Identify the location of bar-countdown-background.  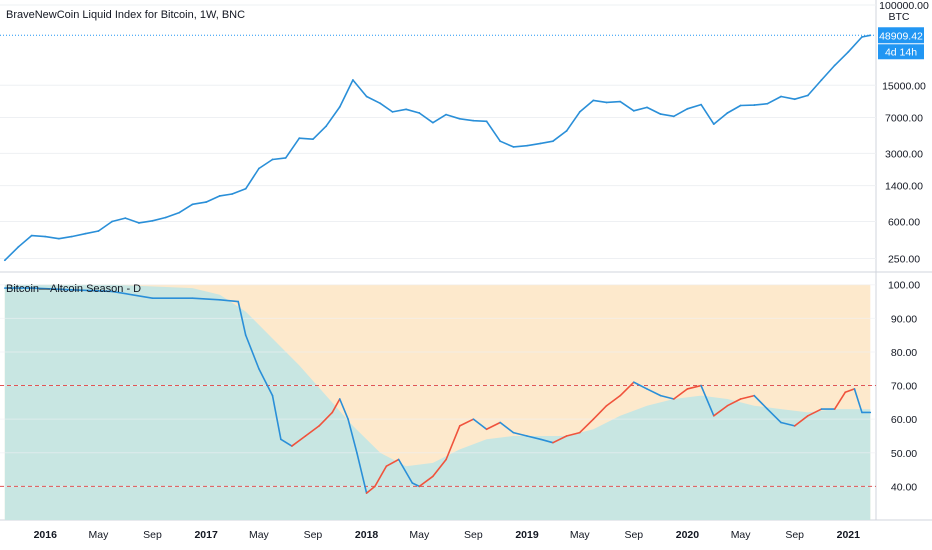
(901, 52).